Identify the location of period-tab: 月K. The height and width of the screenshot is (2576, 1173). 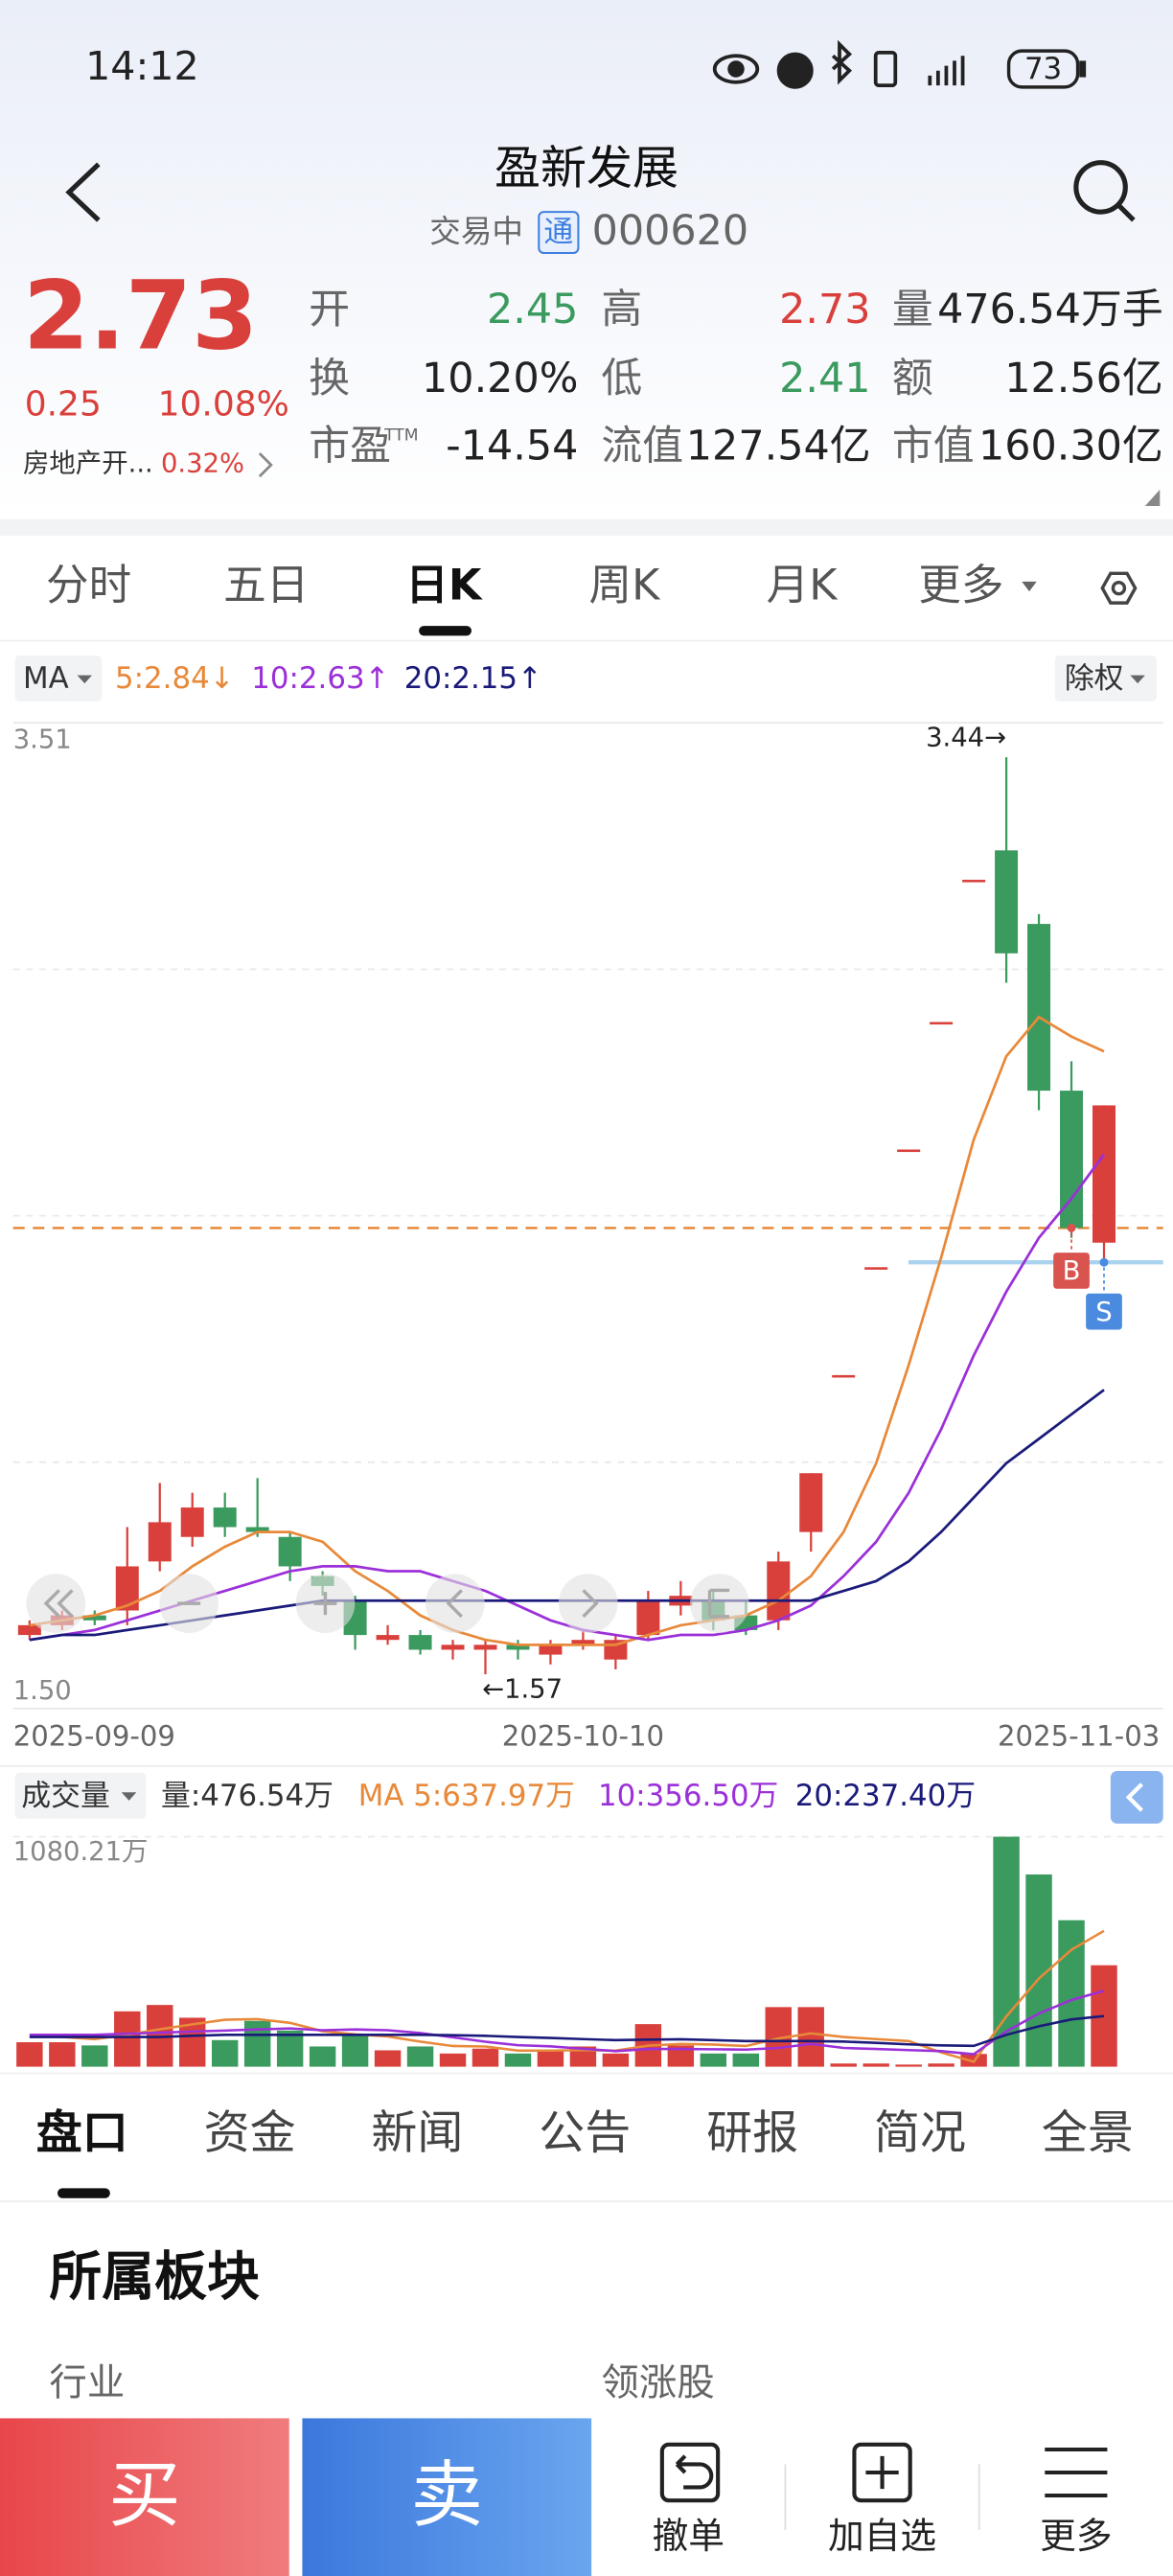
(803, 585).